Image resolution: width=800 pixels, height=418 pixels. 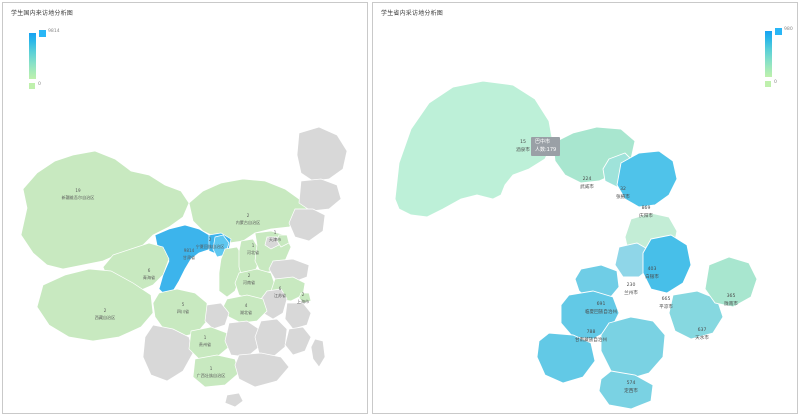 What do you see at coordinates (631, 292) in the screenshot?
I see `region-name-lanzhou: 兰州市` at bounding box center [631, 292].